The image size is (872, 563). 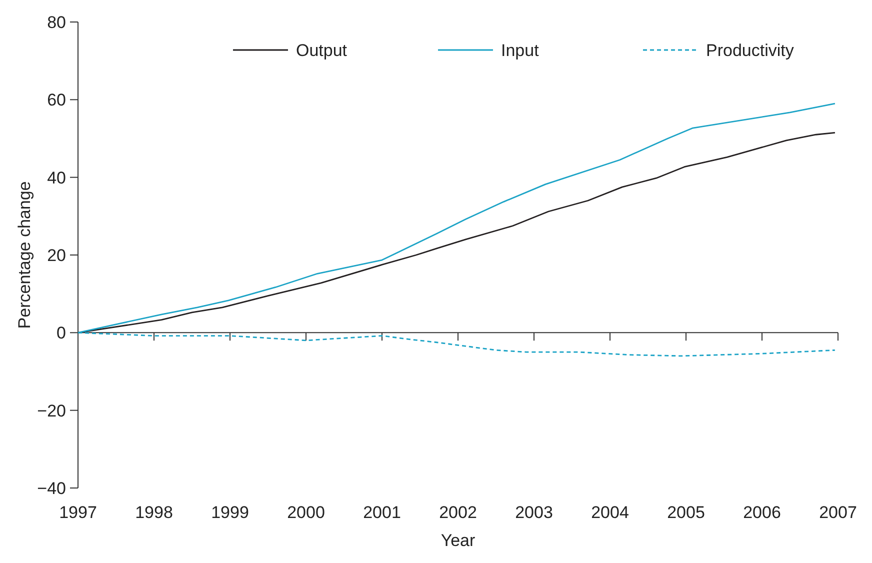 What do you see at coordinates (838, 512) in the screenshot?
I see `x-tick-label: 2007` at bounding box center [838, 512].